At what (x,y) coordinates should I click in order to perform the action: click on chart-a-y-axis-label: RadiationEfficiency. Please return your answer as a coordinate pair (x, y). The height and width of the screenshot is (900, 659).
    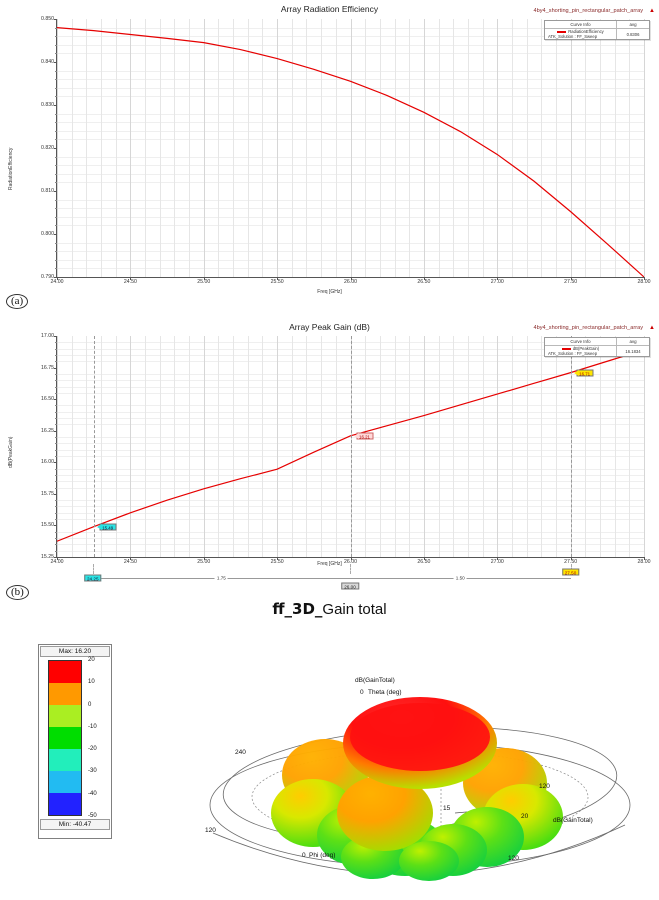
    Looking at the image, I should click on (11, 168).